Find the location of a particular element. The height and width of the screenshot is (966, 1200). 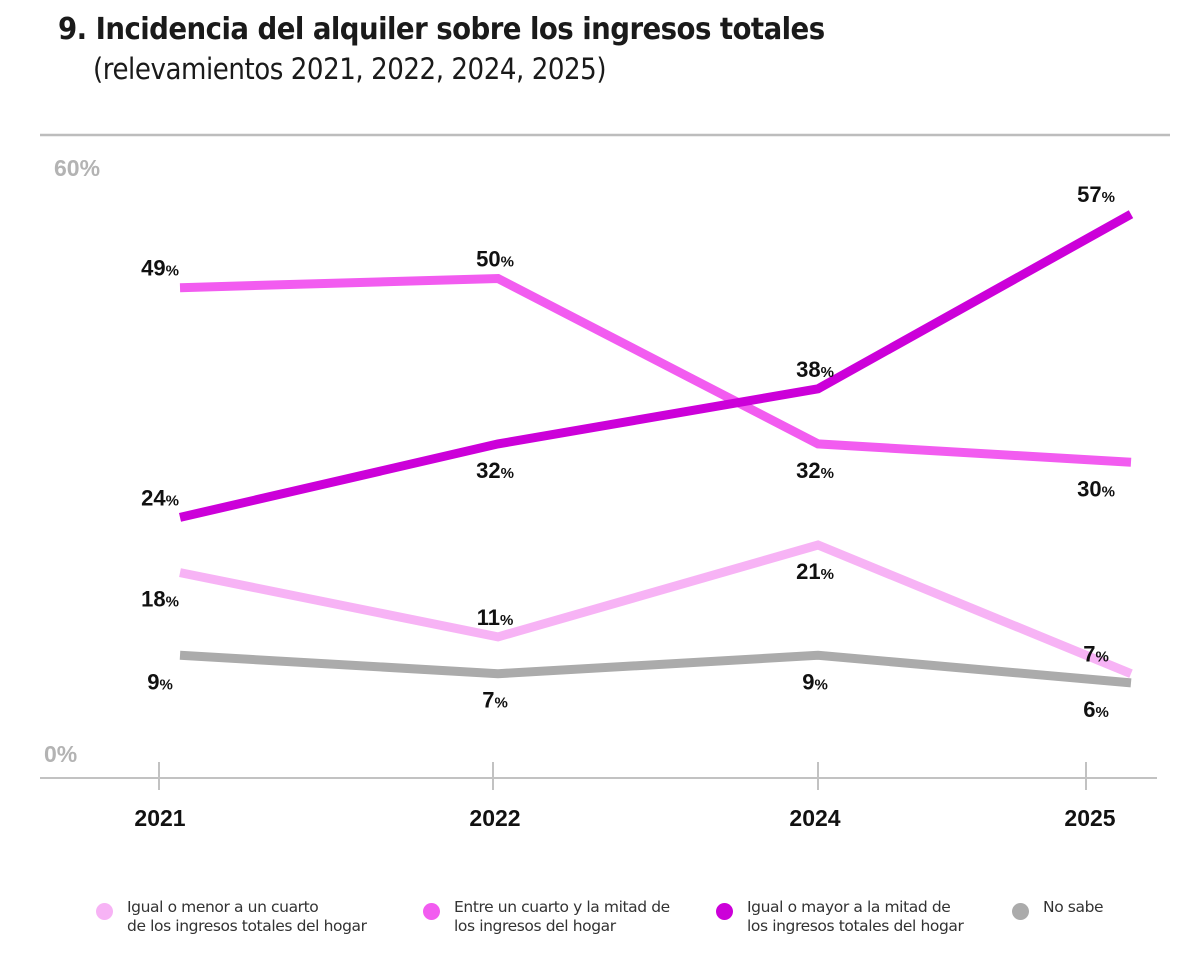

data-label: 38% is located at coordinates (815, 369).